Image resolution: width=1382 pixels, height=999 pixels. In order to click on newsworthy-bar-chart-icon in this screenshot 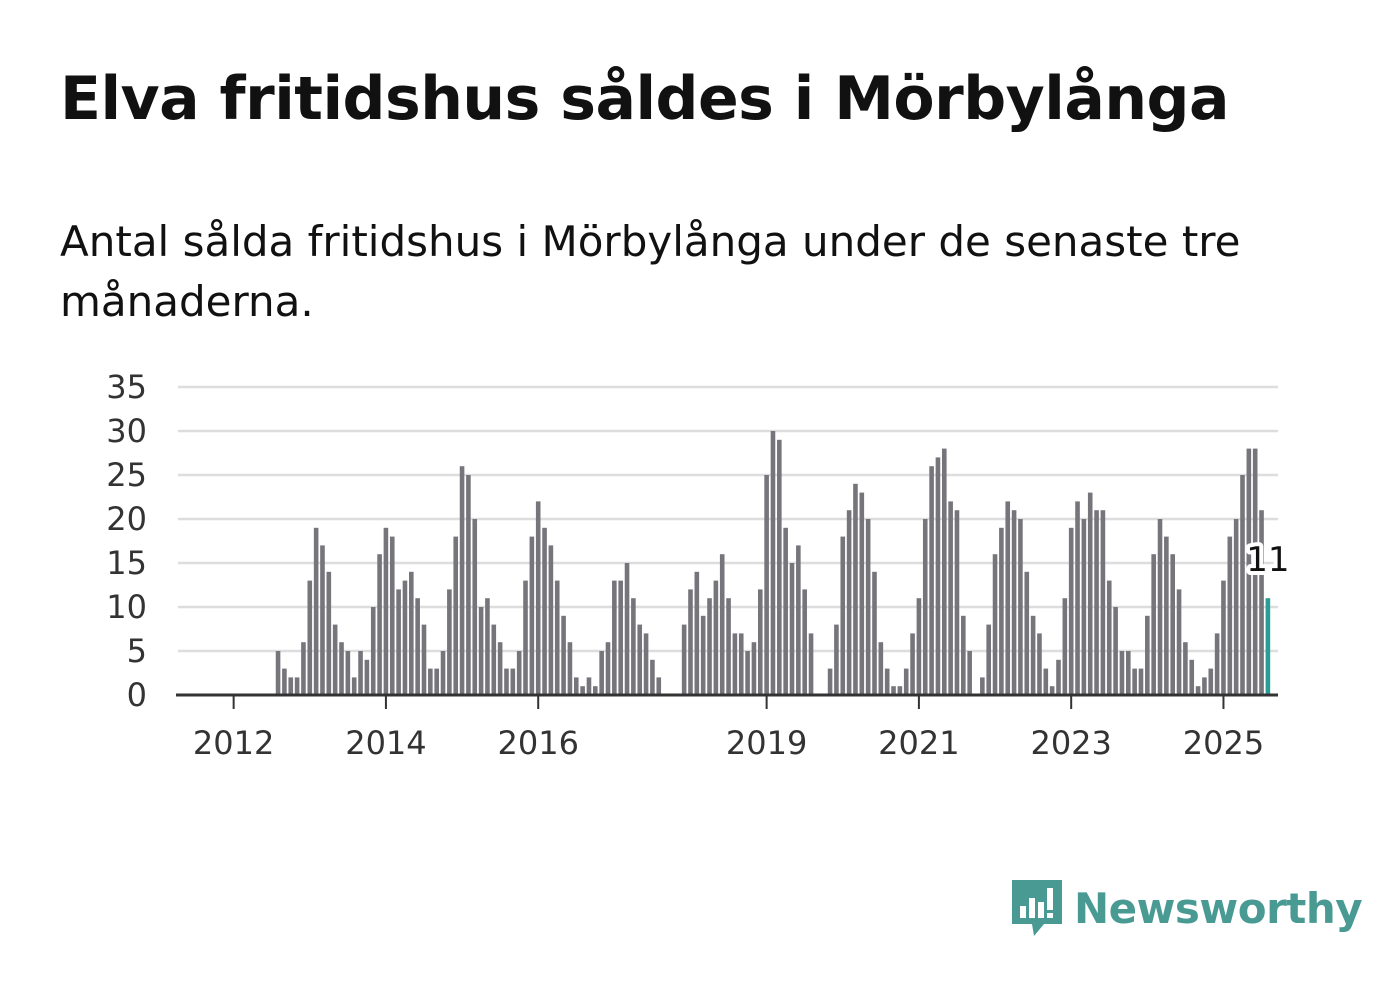, I will do `click(1037, 908)`.